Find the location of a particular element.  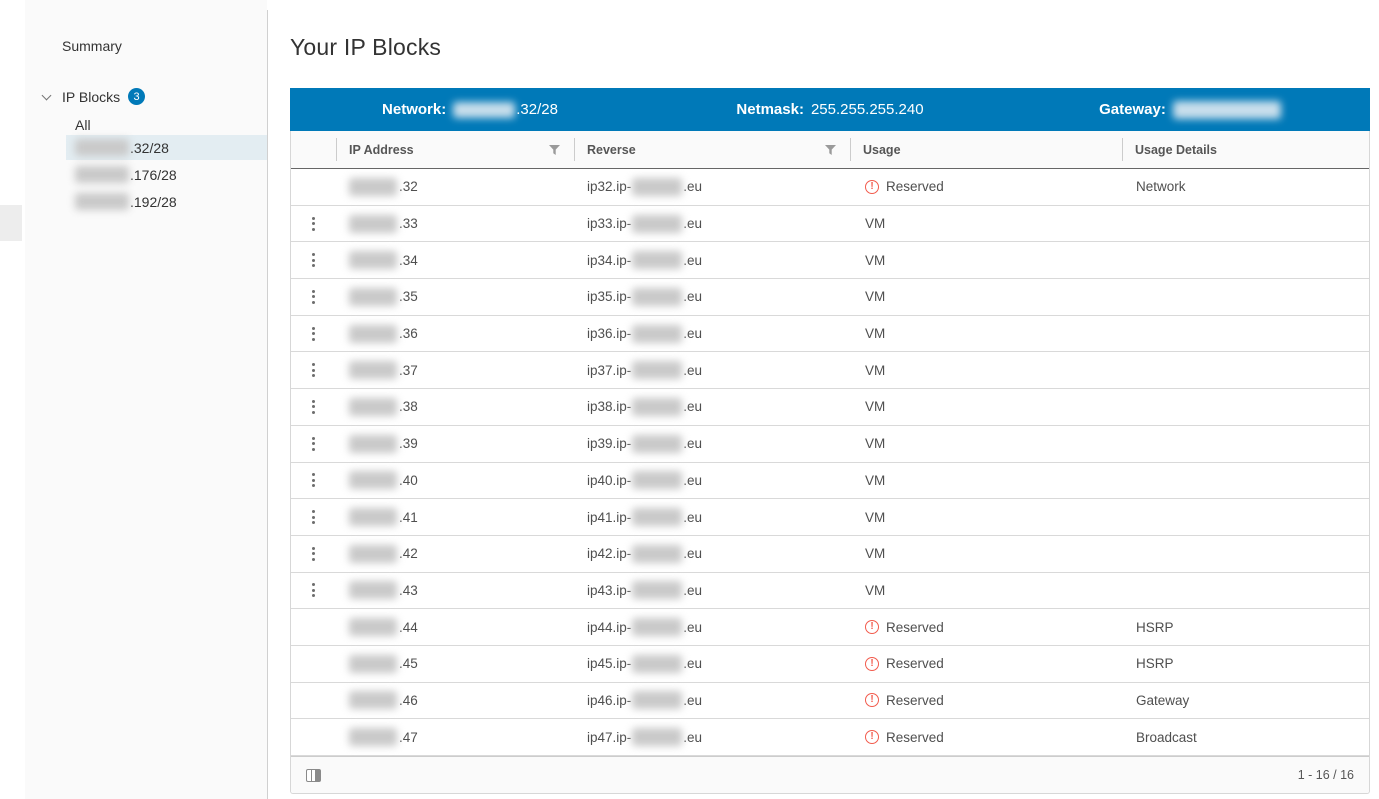

header-usage-details: Usage Details is located at coordinates (1245, 149).